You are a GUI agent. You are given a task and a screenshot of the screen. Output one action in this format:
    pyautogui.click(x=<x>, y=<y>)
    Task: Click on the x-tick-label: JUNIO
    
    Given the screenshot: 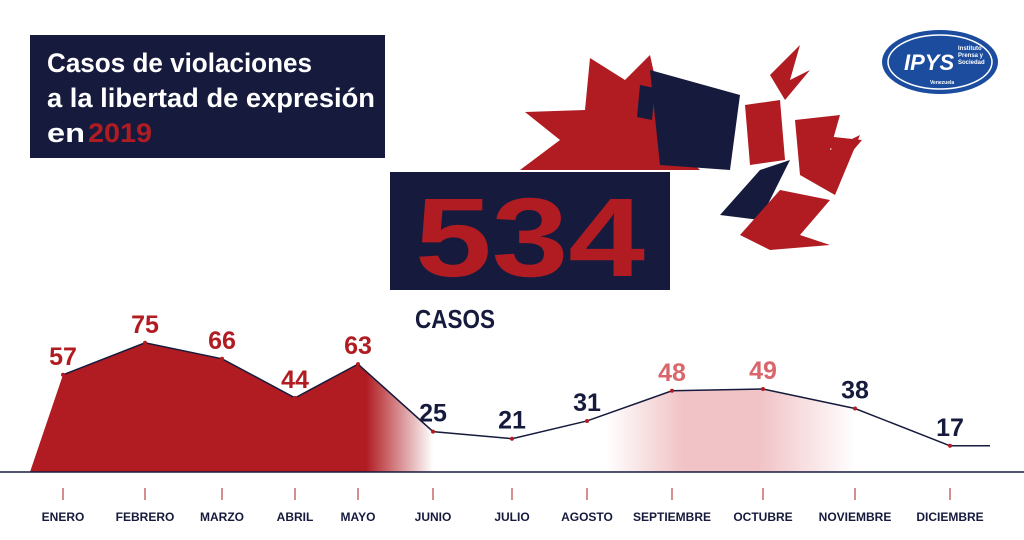 What is the action you would take?
    pyautogui.click(x=433, y=517)
    